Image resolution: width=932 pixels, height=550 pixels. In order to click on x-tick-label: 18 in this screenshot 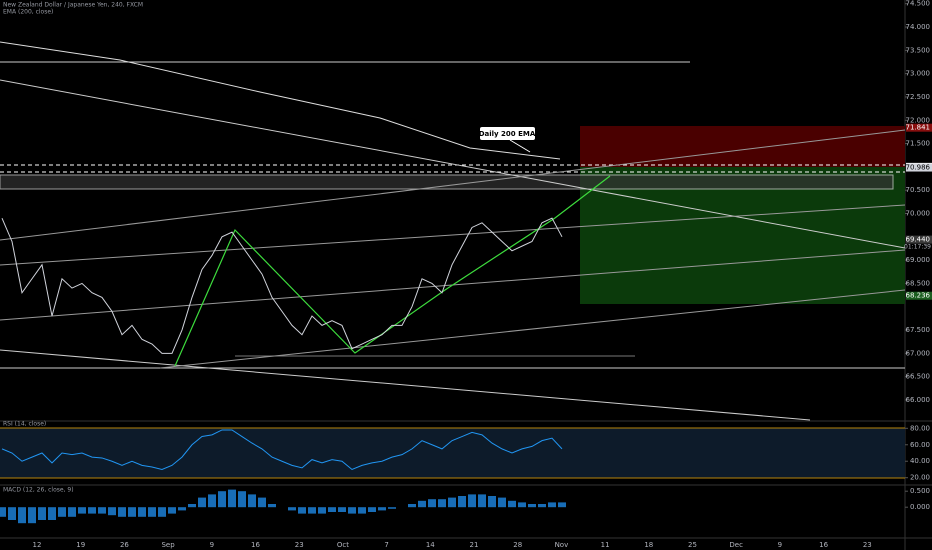, I will do `click(648, 545)`.